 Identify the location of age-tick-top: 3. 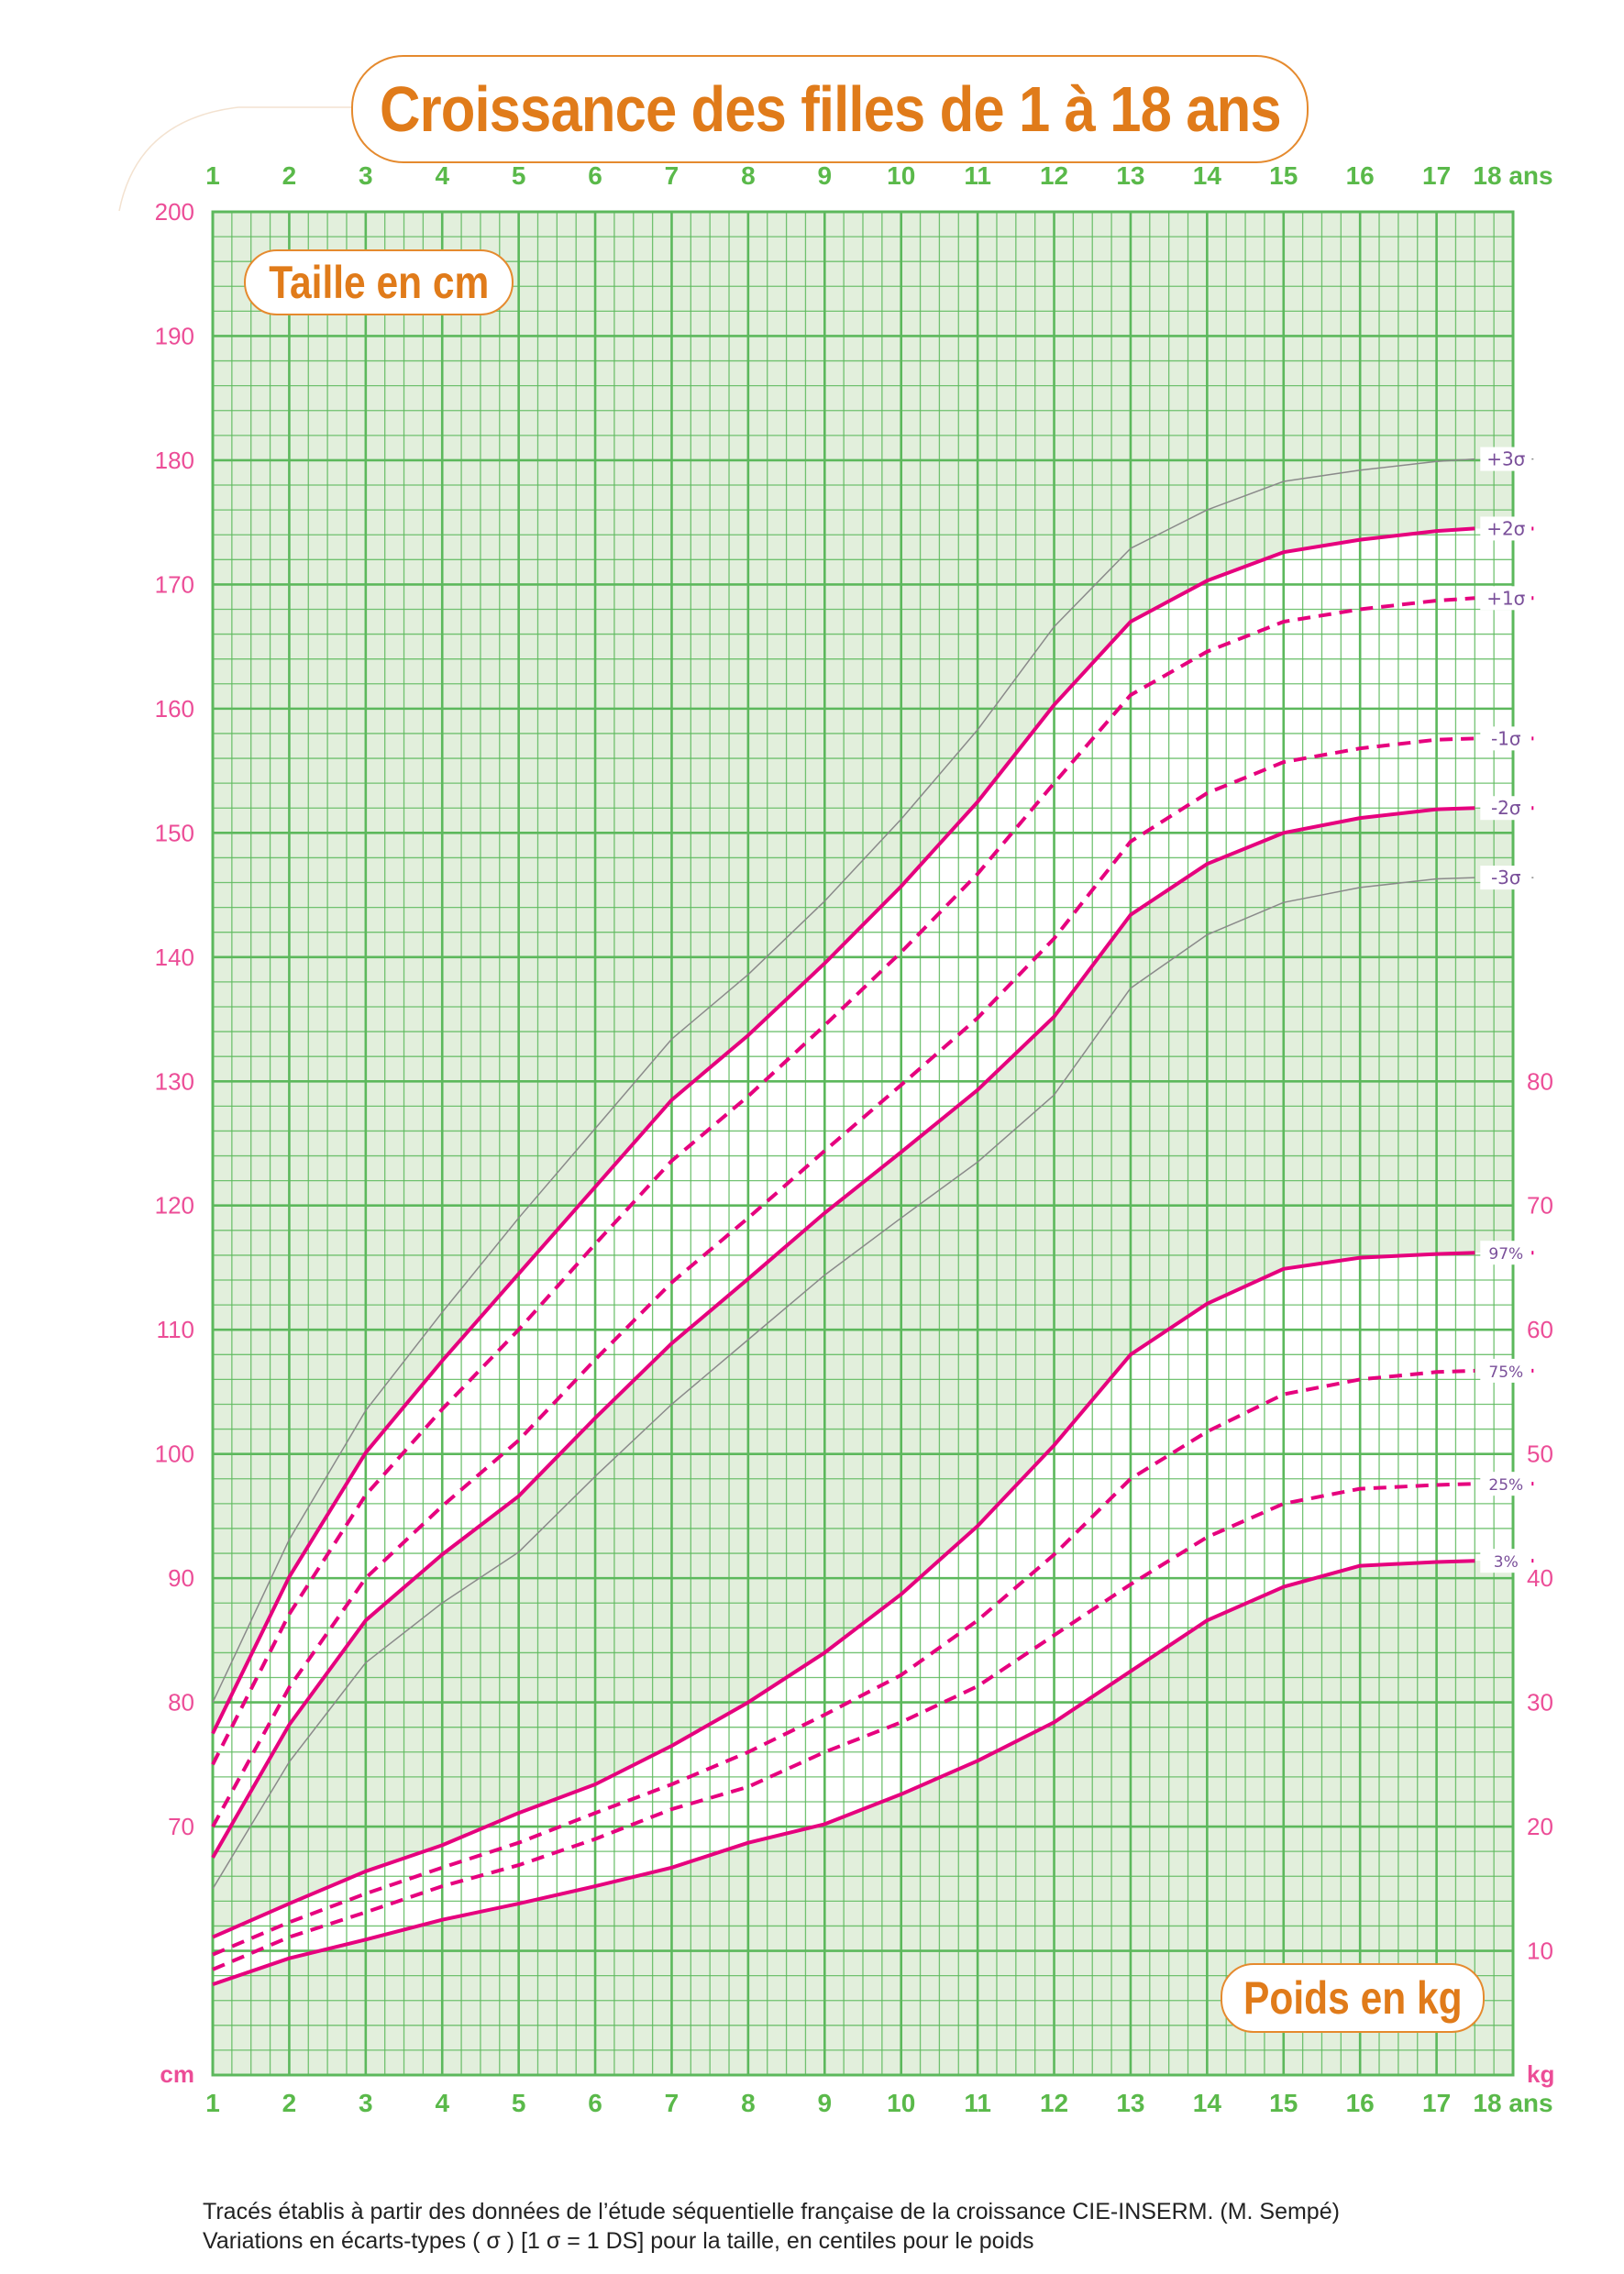
(366, 176).